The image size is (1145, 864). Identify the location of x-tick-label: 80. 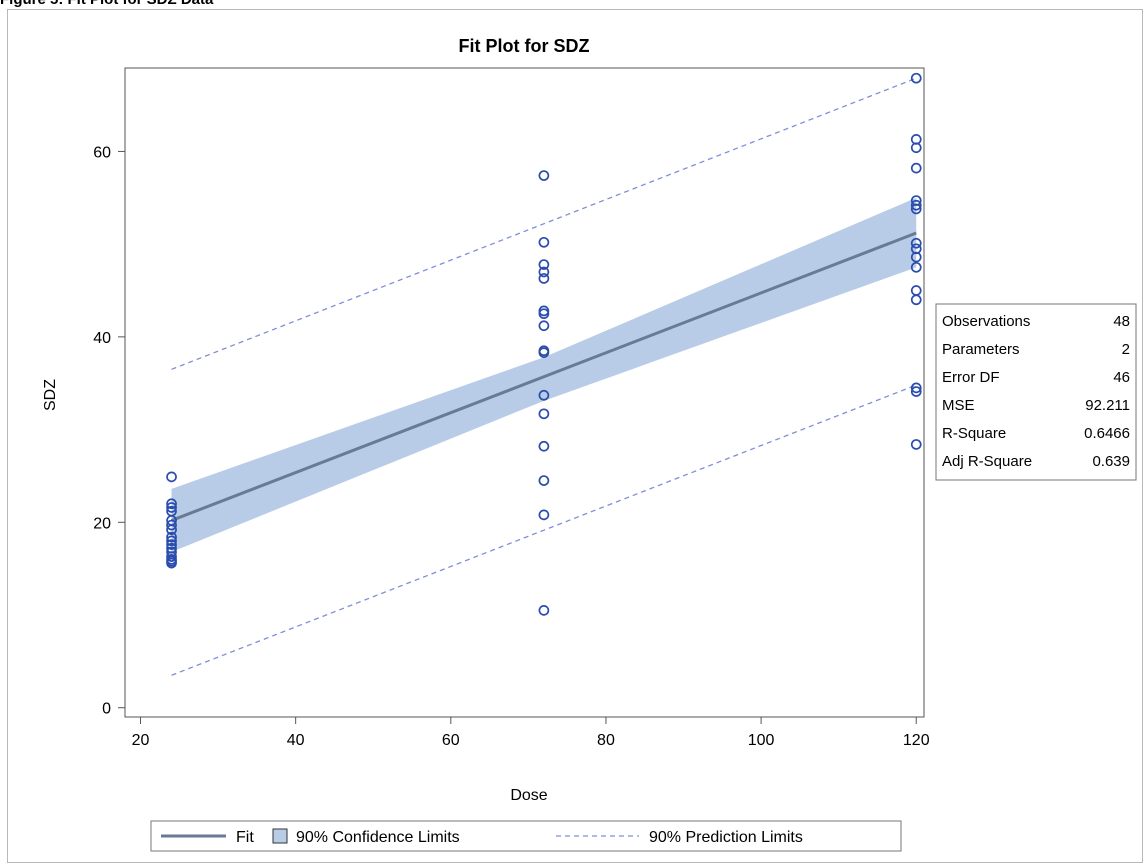
(606, 740).